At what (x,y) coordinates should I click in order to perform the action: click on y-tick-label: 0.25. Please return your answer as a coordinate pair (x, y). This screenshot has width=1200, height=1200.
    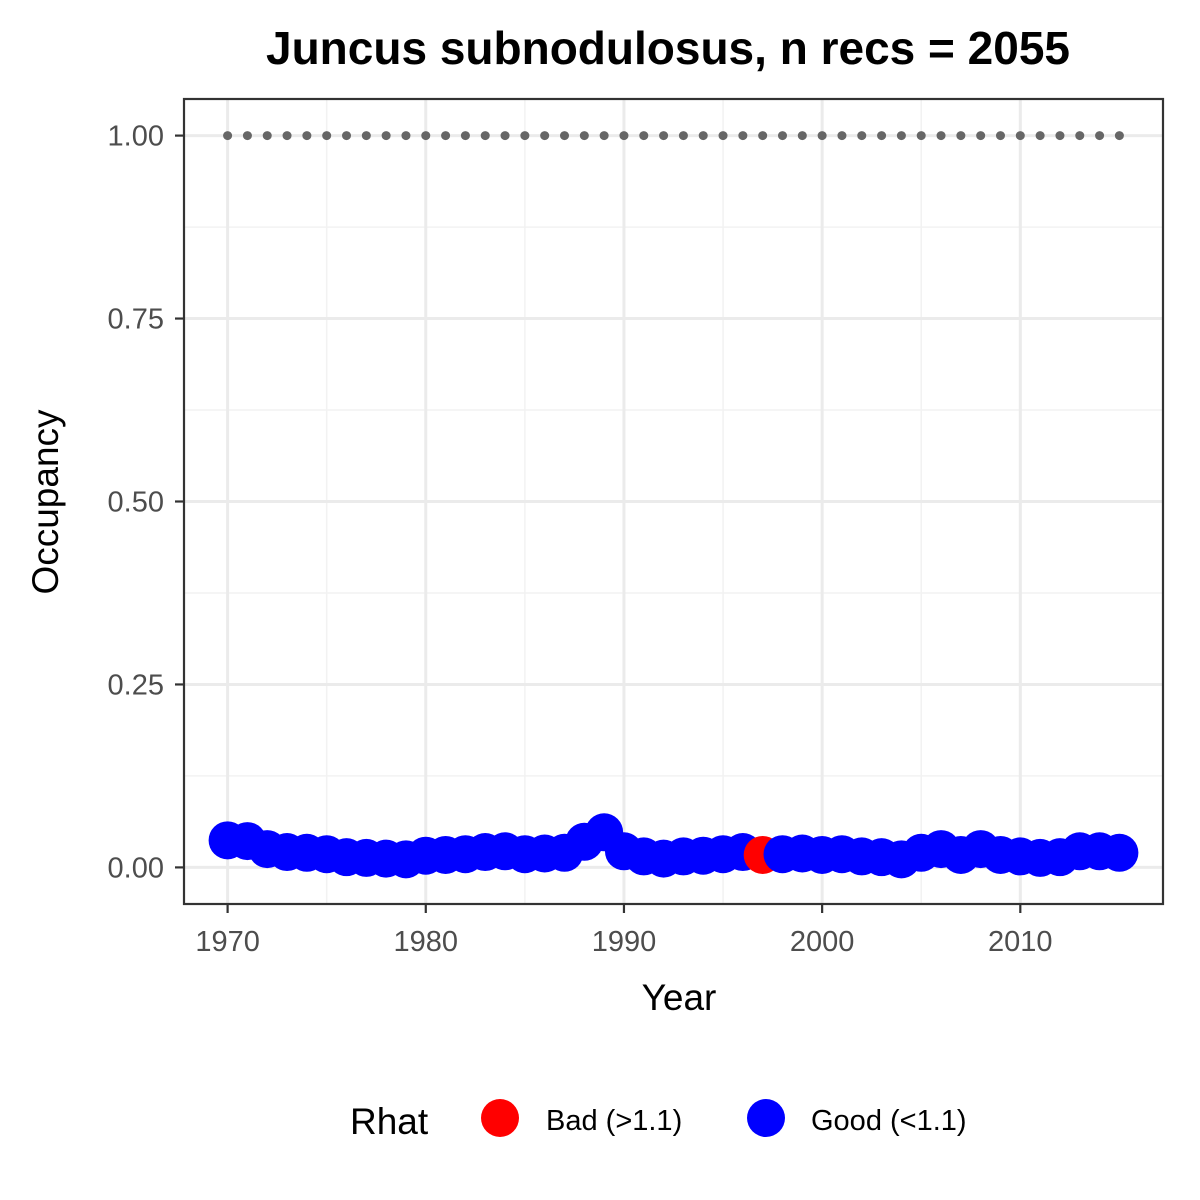
    Looking at the image, I should click on (136, 685).